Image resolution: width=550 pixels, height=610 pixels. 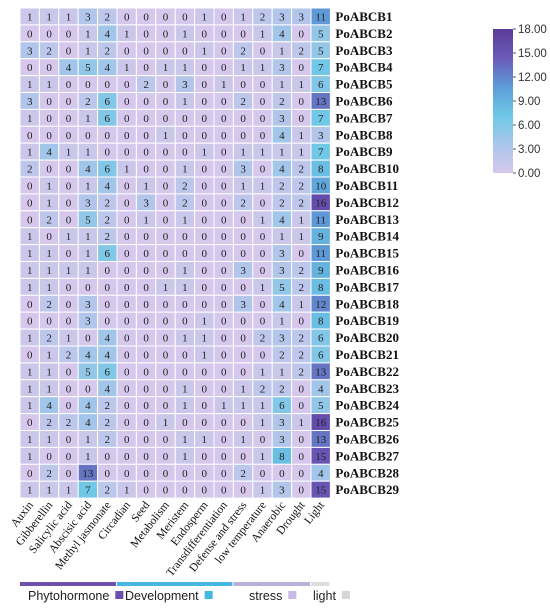 I want to click on group-bar, so click(x=271, y=584).